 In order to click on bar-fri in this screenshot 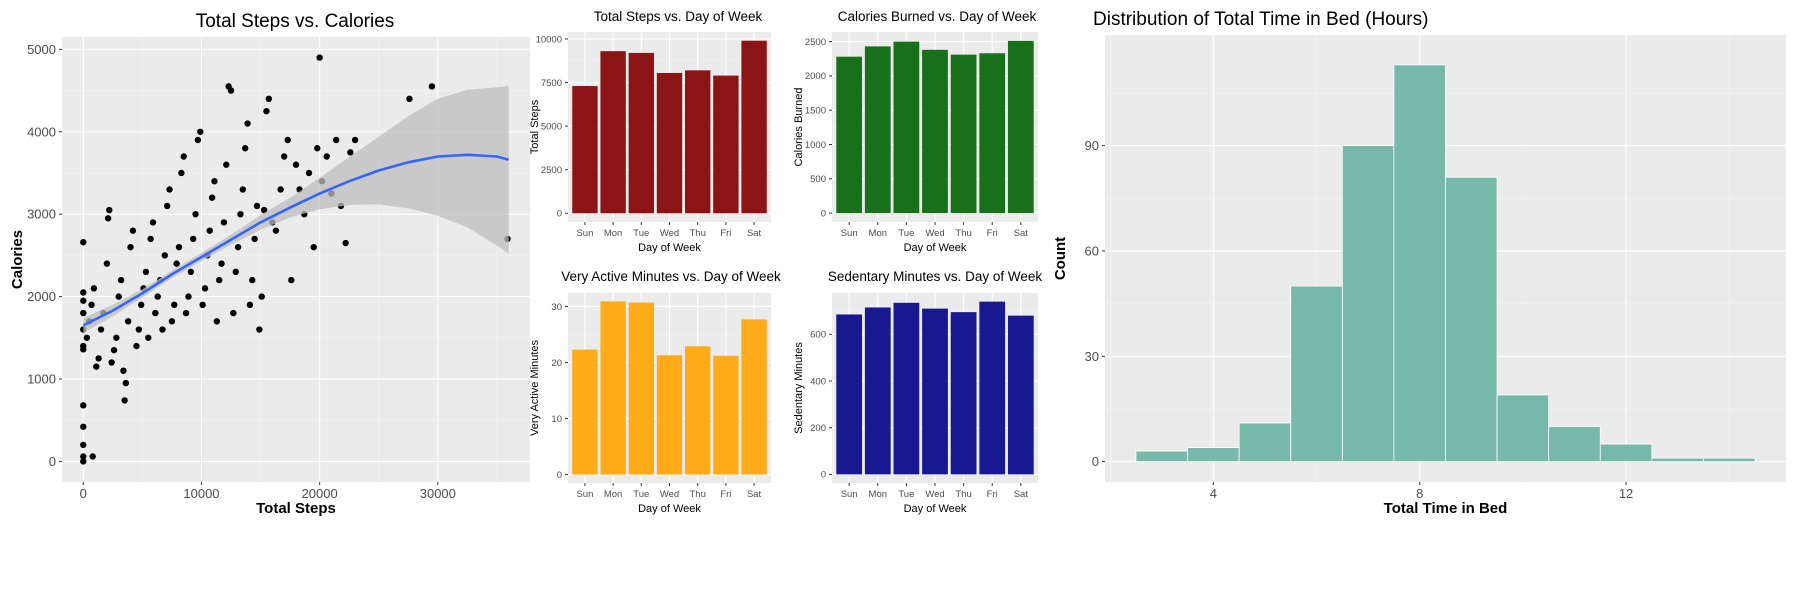, I will do `click(726, 415)`.